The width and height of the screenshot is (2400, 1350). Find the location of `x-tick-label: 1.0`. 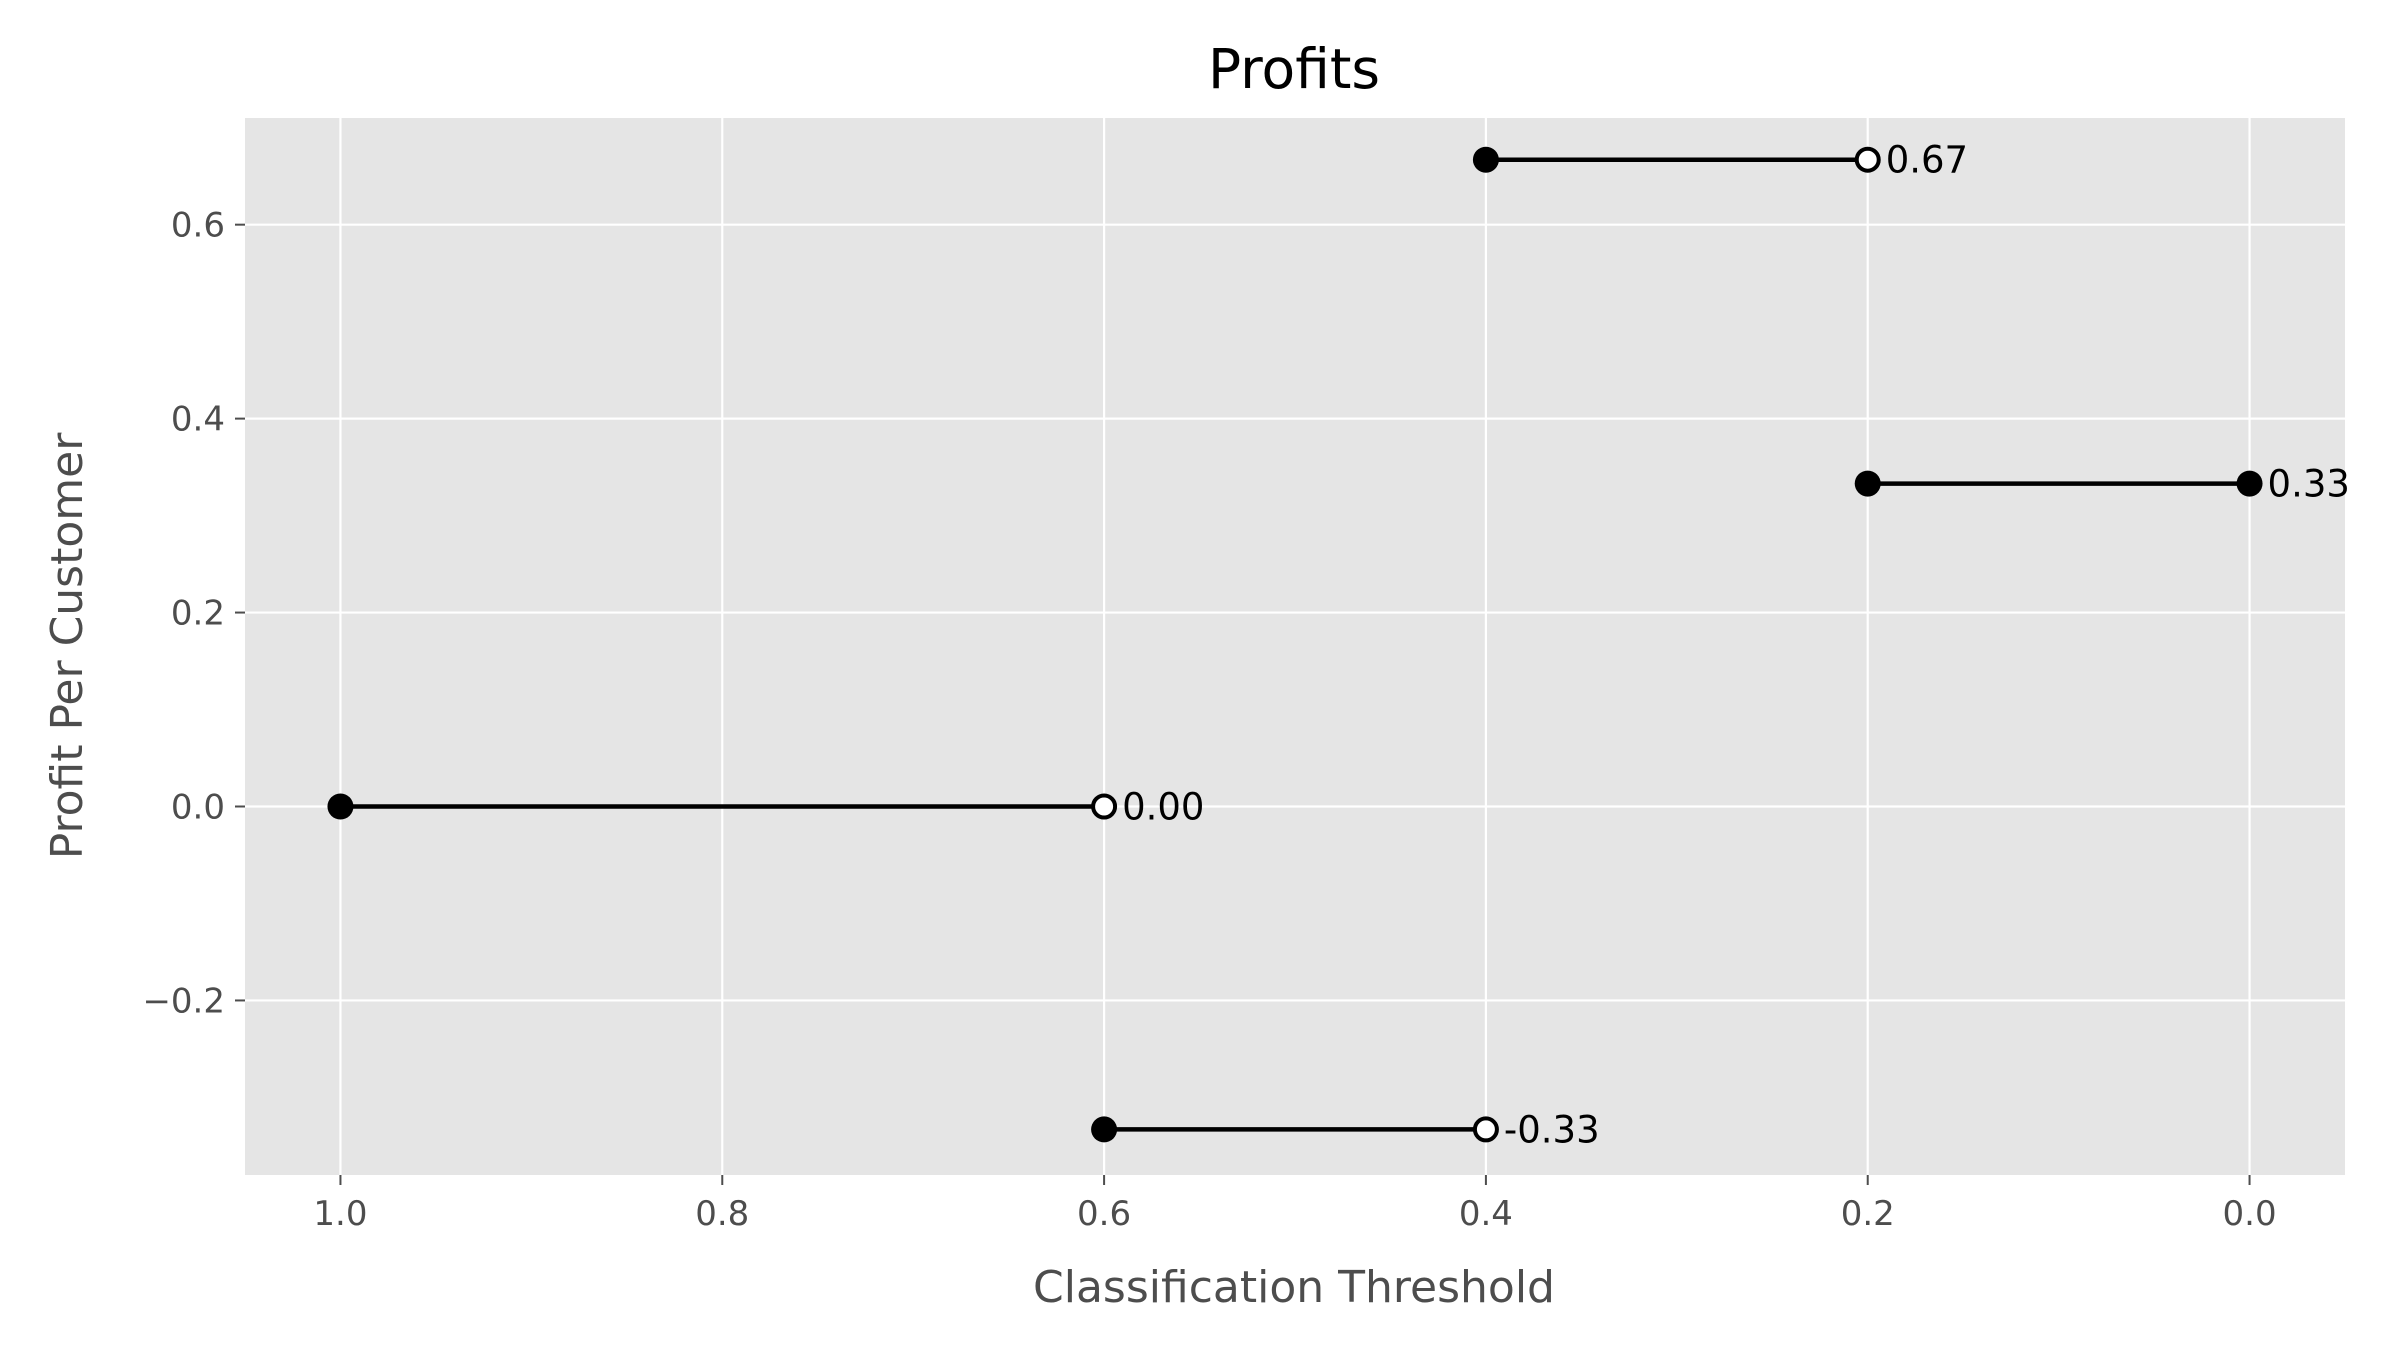

x-tick-label: 1.0 is located at coordinates (340, 1214).